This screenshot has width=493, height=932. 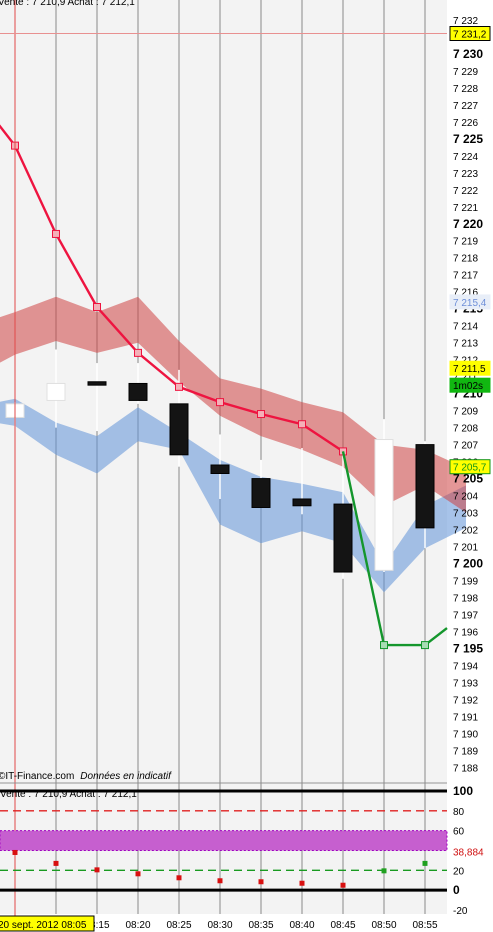 I want to click on price-badge: 1m02s, so click(x=470, y=385).